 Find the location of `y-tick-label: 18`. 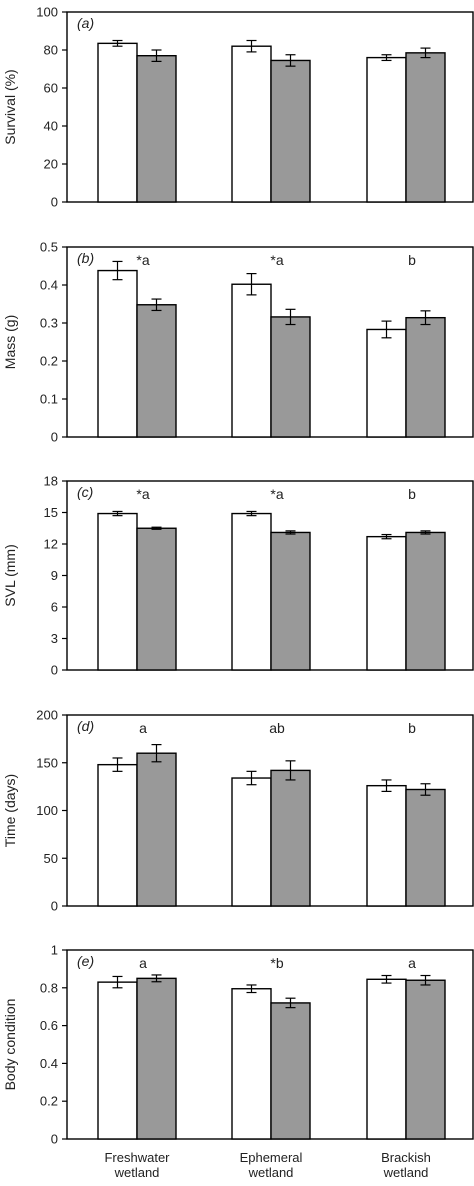

y-tick-label: 18 is located at coordinates (51, 481).